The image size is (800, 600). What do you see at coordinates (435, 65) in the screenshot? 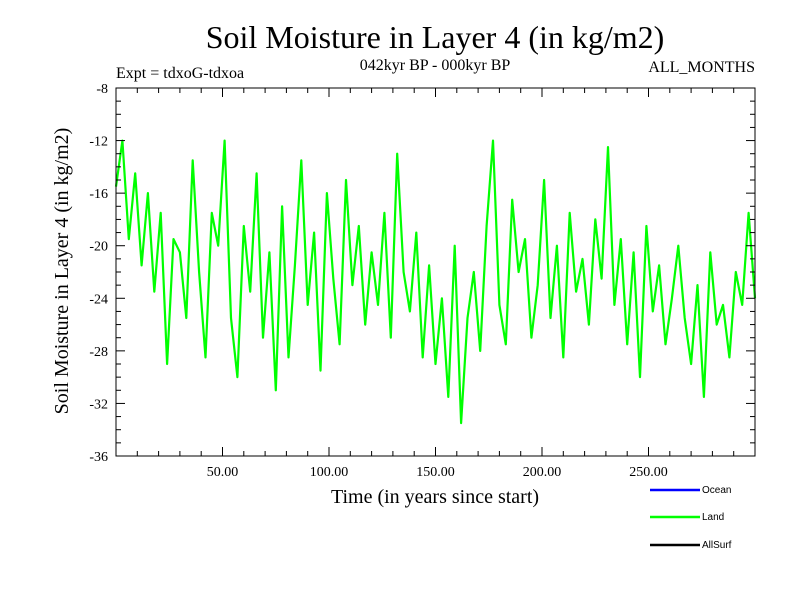
I see `chart-subtitle-center: 042kyr BP - 000kyr BP` at bounding box center [435, 65].